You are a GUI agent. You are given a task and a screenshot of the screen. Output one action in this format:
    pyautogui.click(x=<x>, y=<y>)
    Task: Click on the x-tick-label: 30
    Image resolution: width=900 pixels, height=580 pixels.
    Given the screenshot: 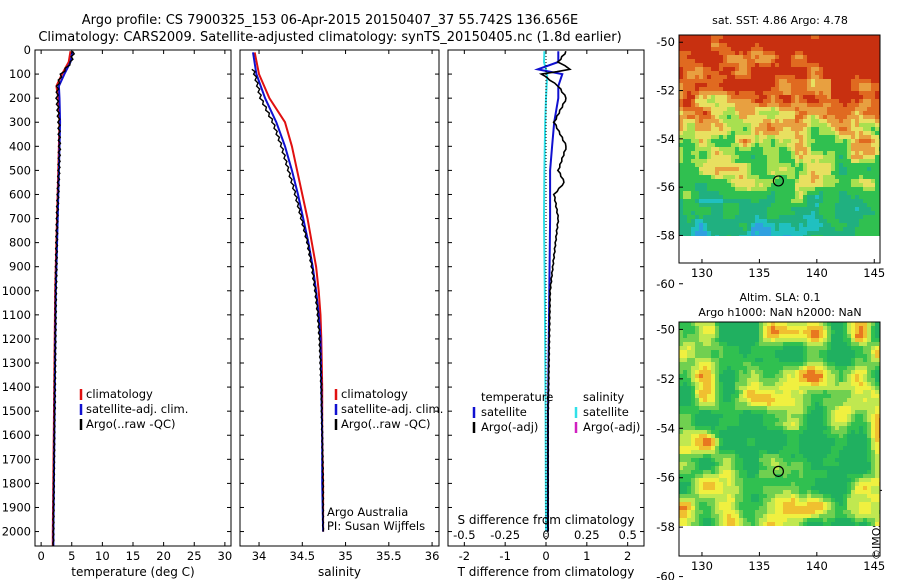 What is the action you would take?
    pyautogui.click(x=225, y=556)
    